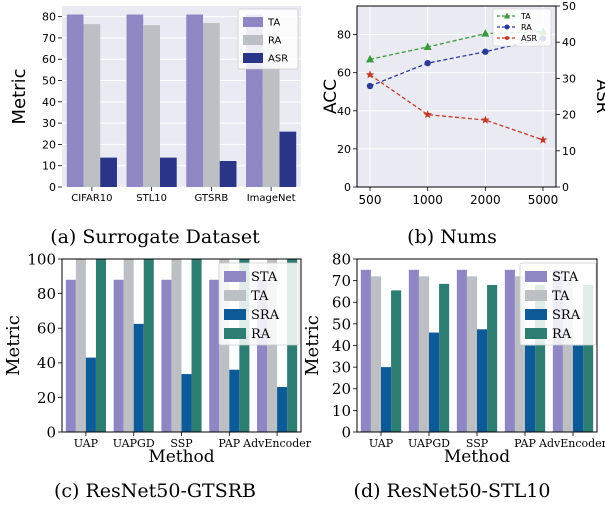 This screenshot has width=605, height=508. I want to click on x-tick-label: 5000, so click(543, 200).